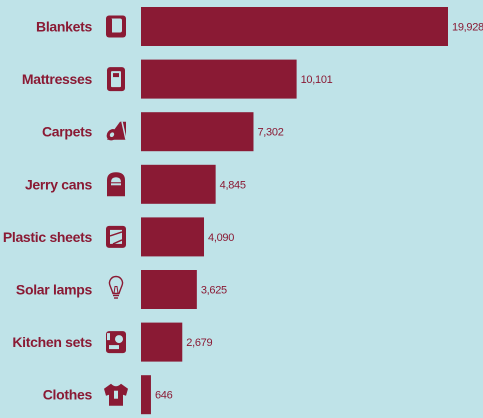  Describe the element at coordinates (116, 287) in the screenshot. I see `solar-lamp-icon` at that location.